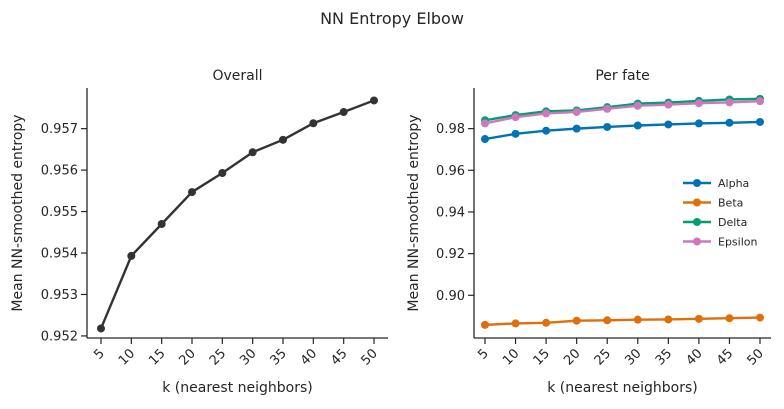  I want to click on per-fate-x-tick-label: 15, so click(542, 357).